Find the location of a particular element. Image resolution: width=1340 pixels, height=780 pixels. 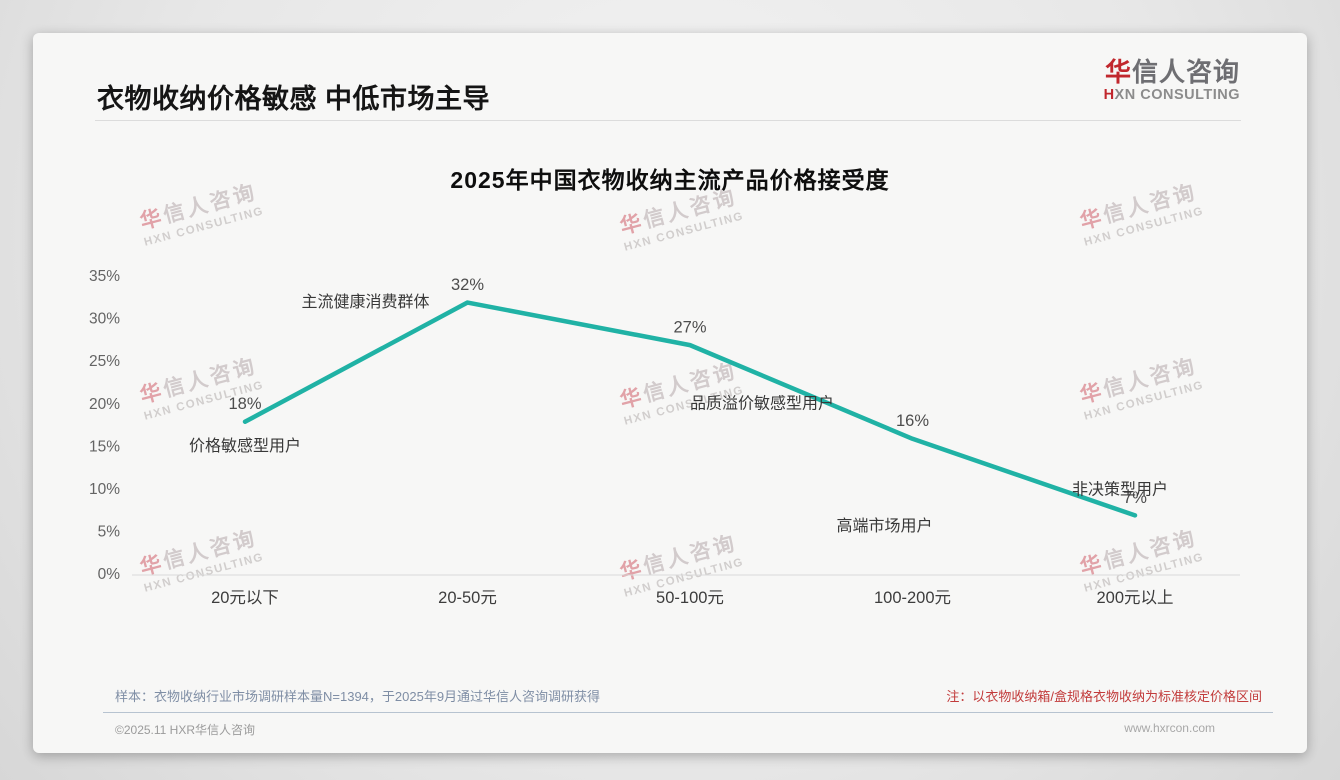

data-point-label: 27% is located at coordinates (689, 327).